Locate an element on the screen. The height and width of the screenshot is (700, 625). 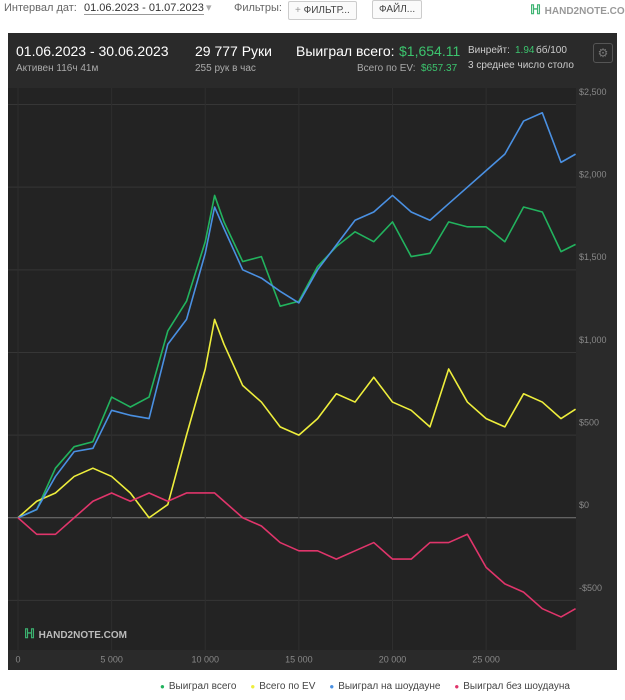
x-tick-label: 10 000 is located at coordinates (205, 659).